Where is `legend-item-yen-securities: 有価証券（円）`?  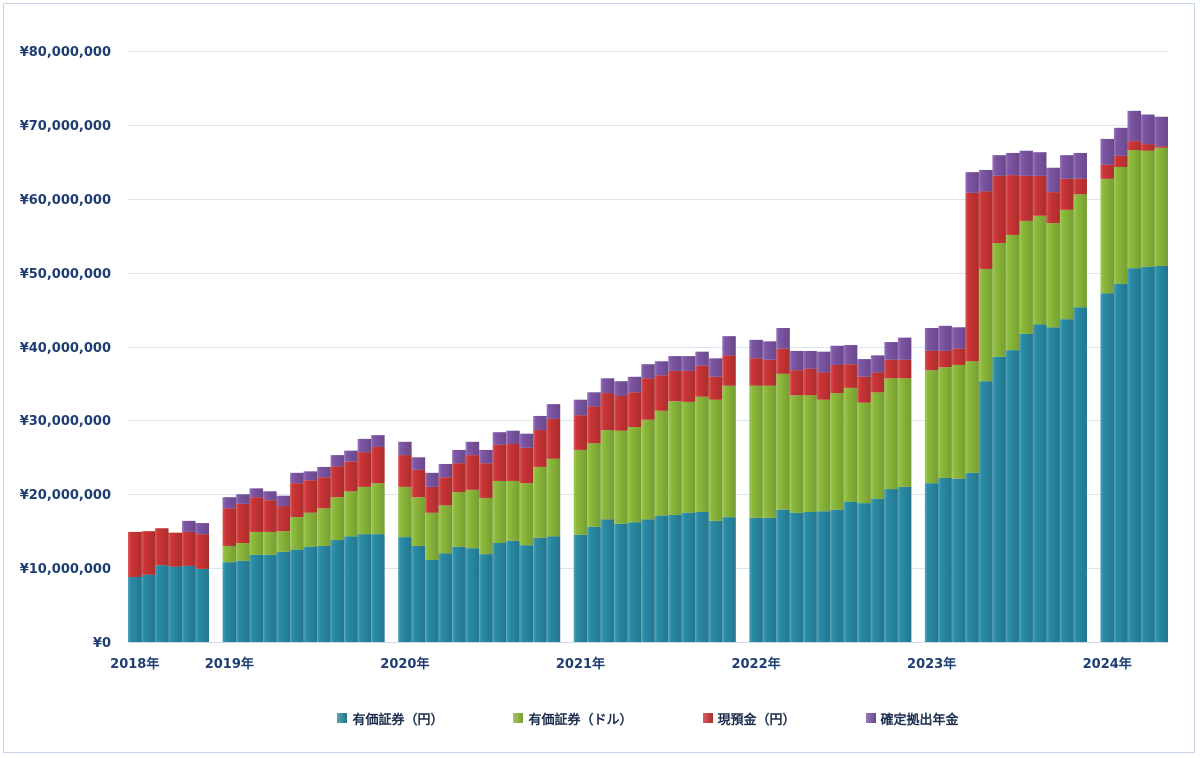
legend-item-yen-securities: 有価証券（円） is located at coordinates (390, 718).